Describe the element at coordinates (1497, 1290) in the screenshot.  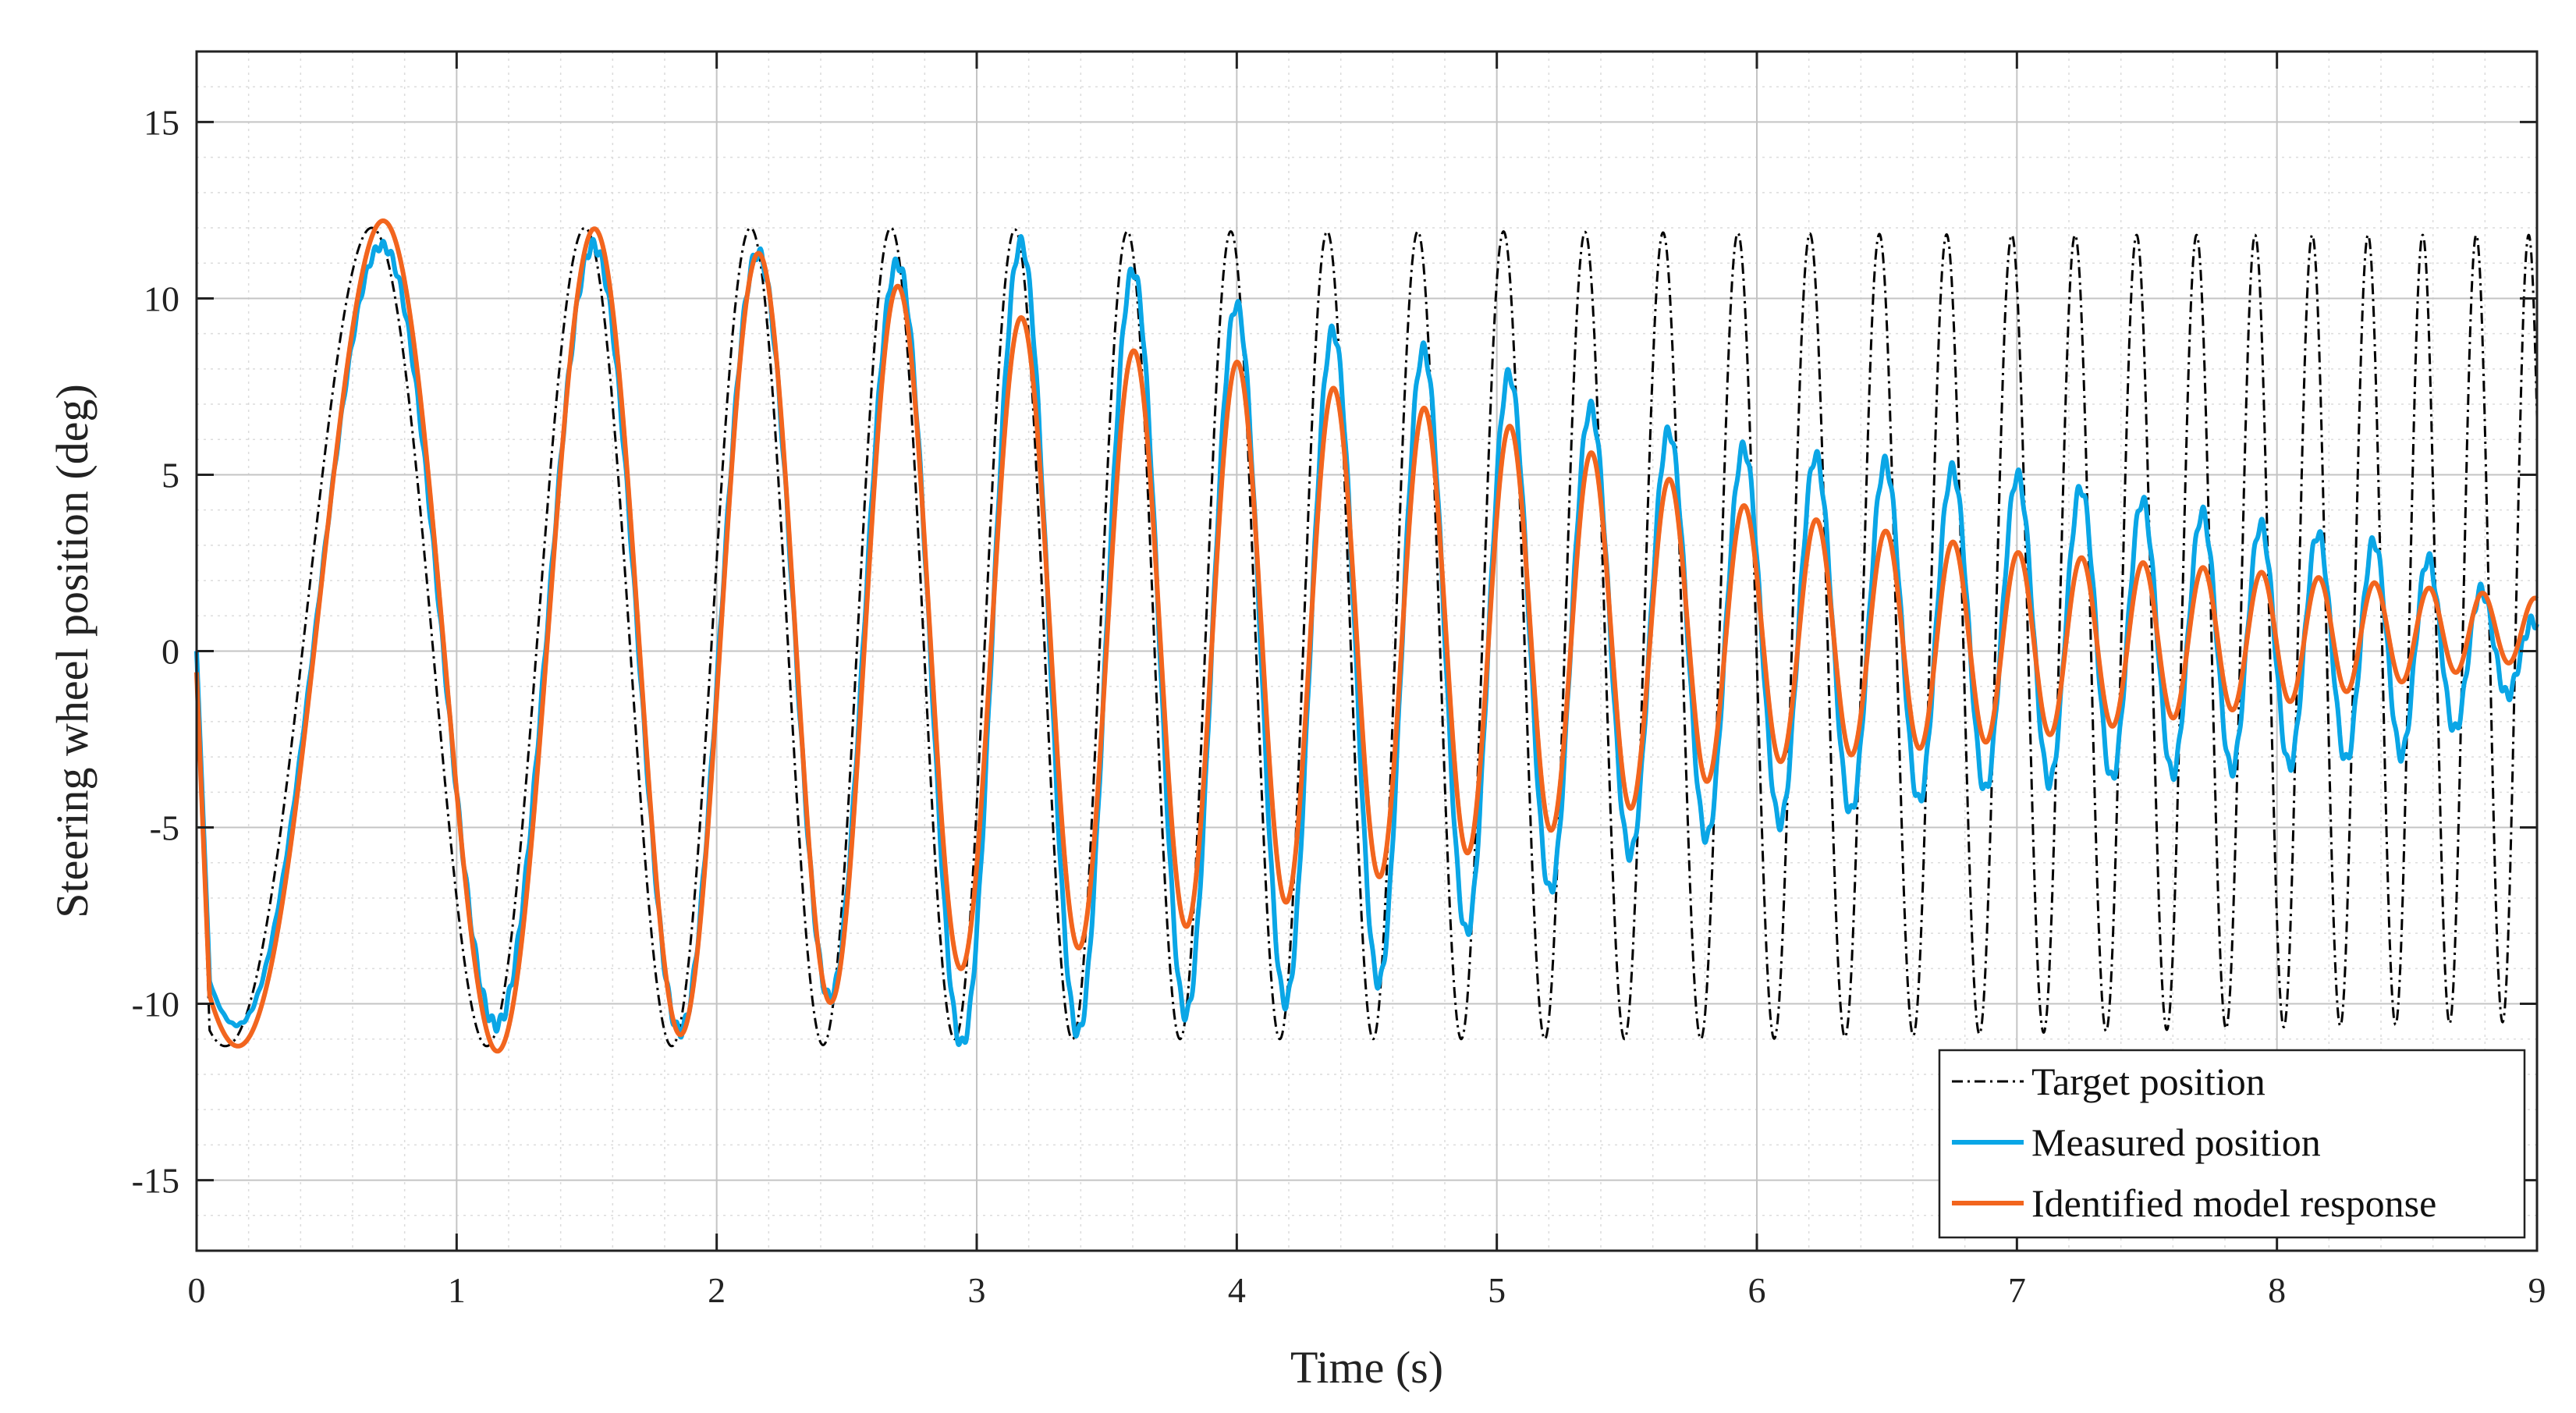
I see `x-tick-label: 5` at that location.